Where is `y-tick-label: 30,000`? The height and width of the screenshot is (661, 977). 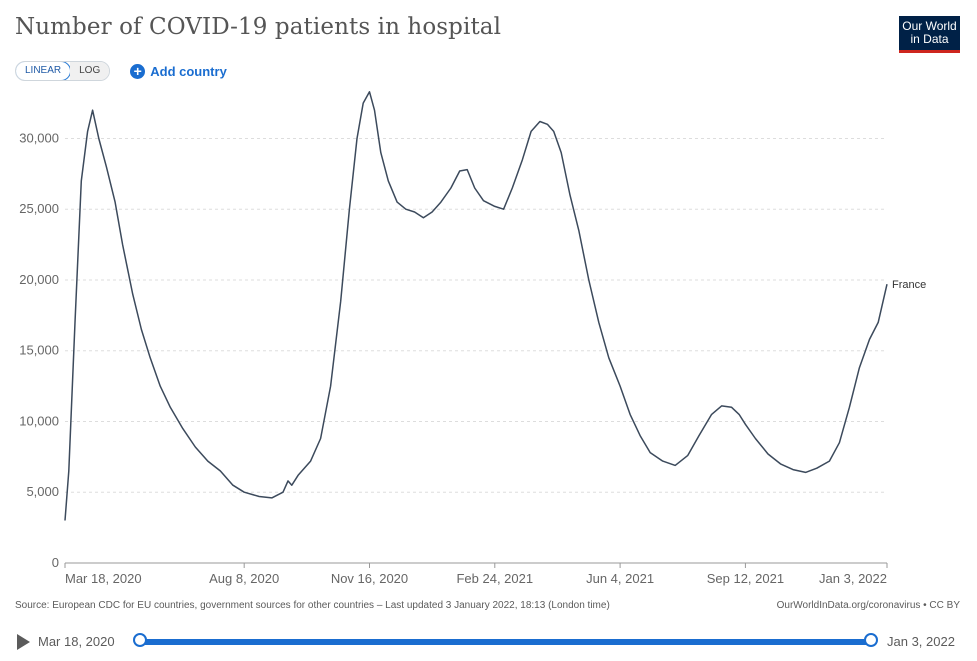
y-tick-label: 30,000 is located at coordinates (39, 137).